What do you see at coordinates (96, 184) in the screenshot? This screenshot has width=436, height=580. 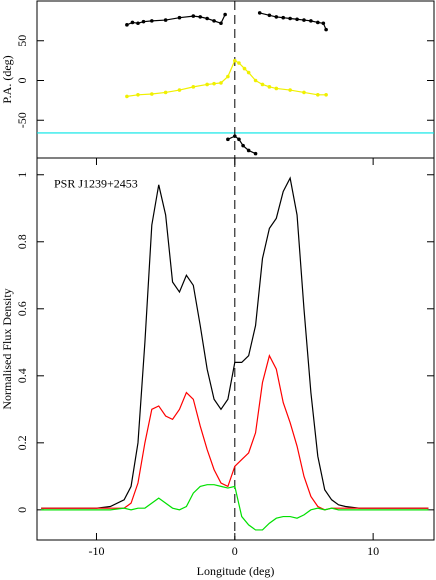 I see `annotation: PSR J1239+2453` at bounding box center [96, 184].